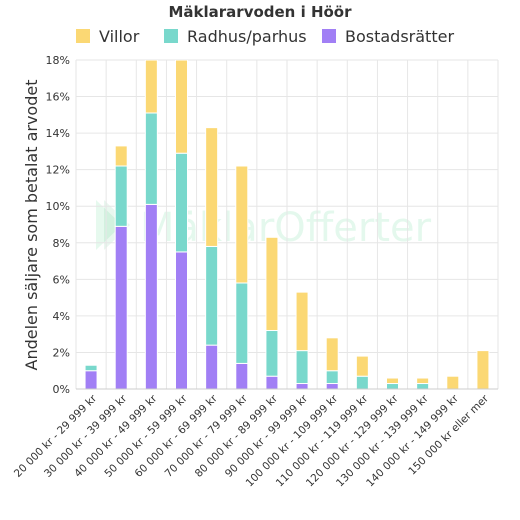 The height and width of the screenshot is (520, 520). I want to click on legend-item: Radhus/parhus, so click(235, 36).